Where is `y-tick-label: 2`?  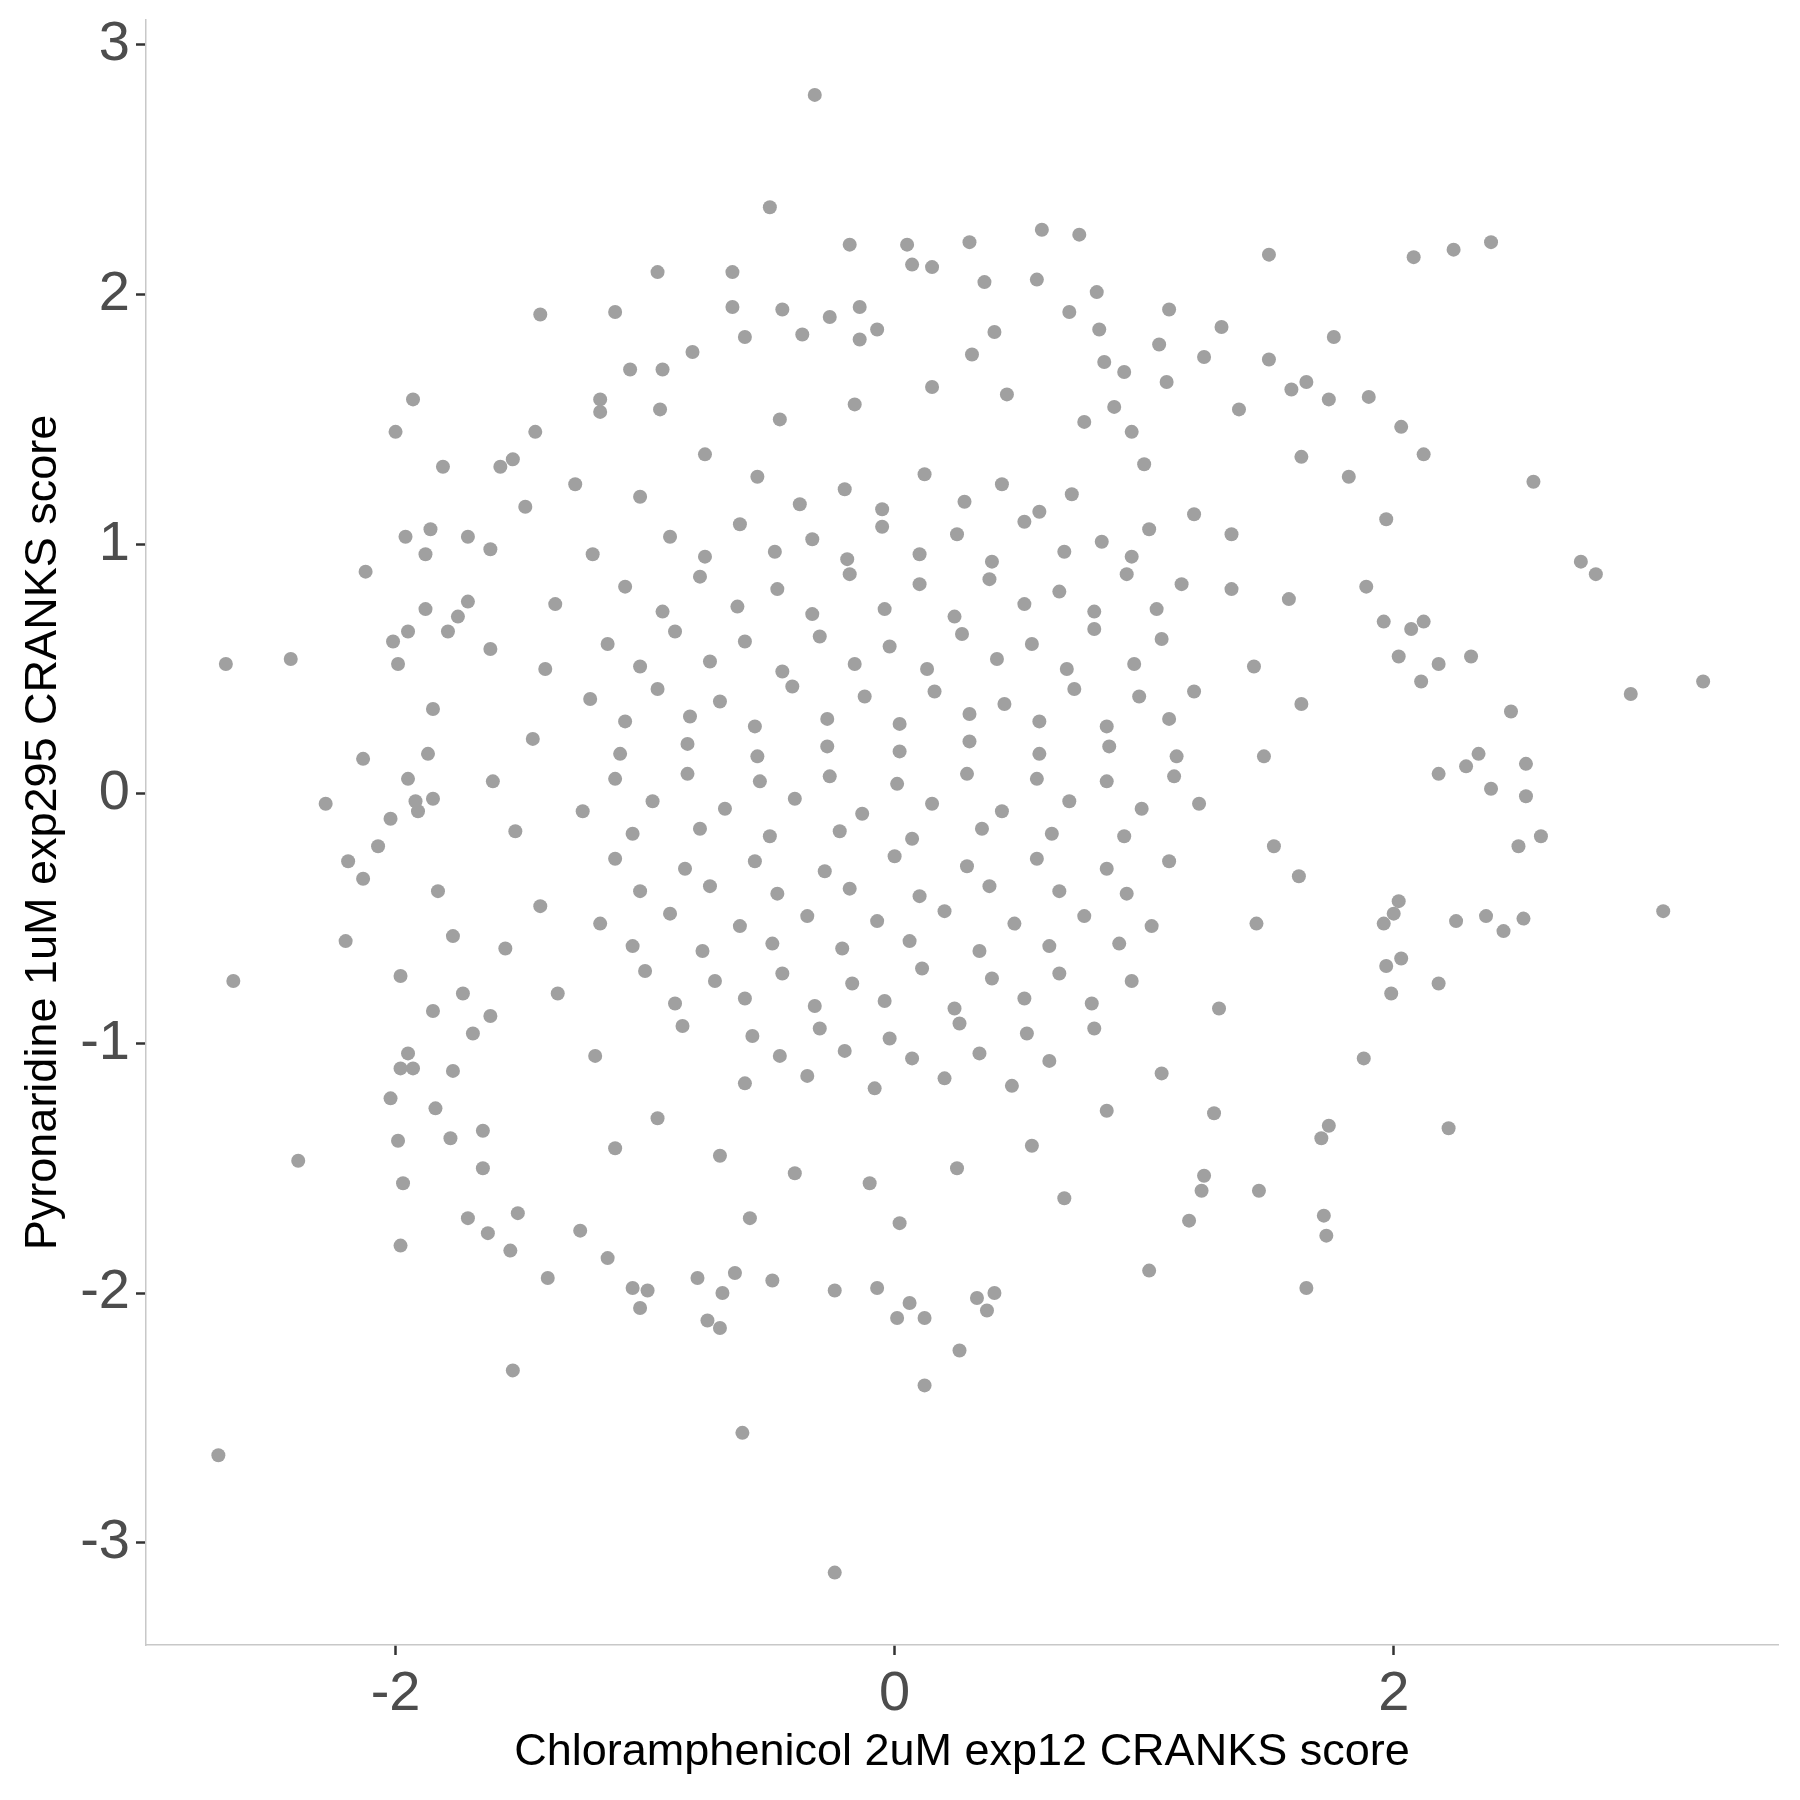
y-tick-label: 2 is located at coordinates (114, 291).